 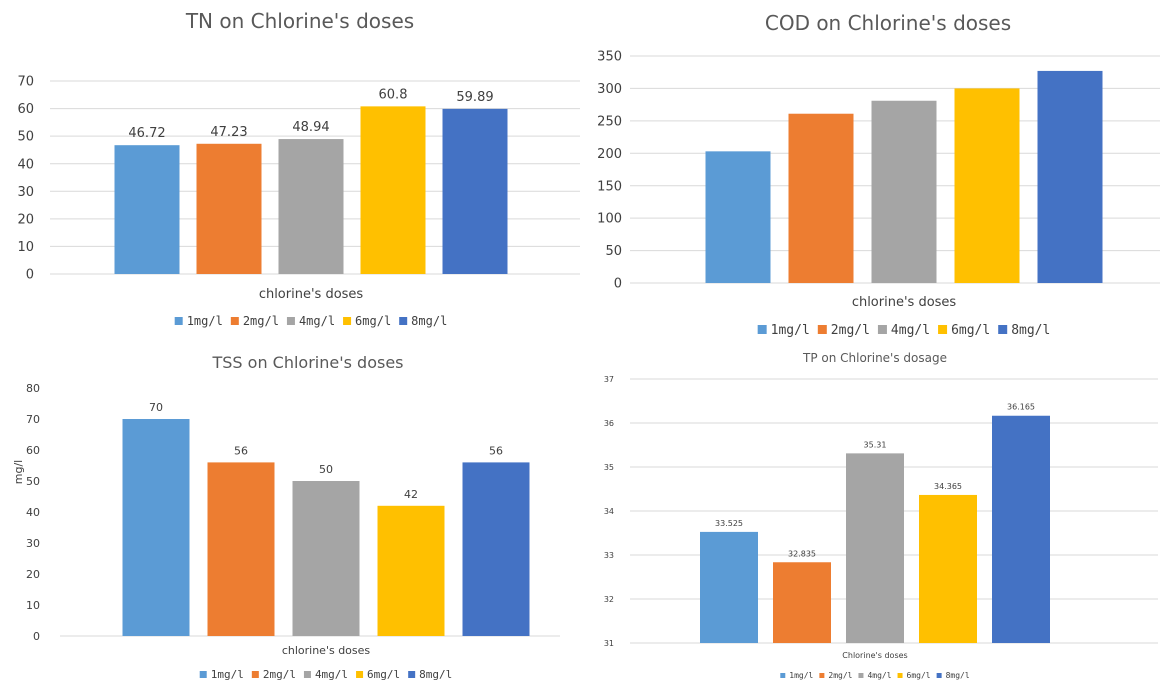 What do you see at coordinates (156, 527) in the screenshot?
I see `tss-bar-1mg-per-l` at bounding box center [156, 527].